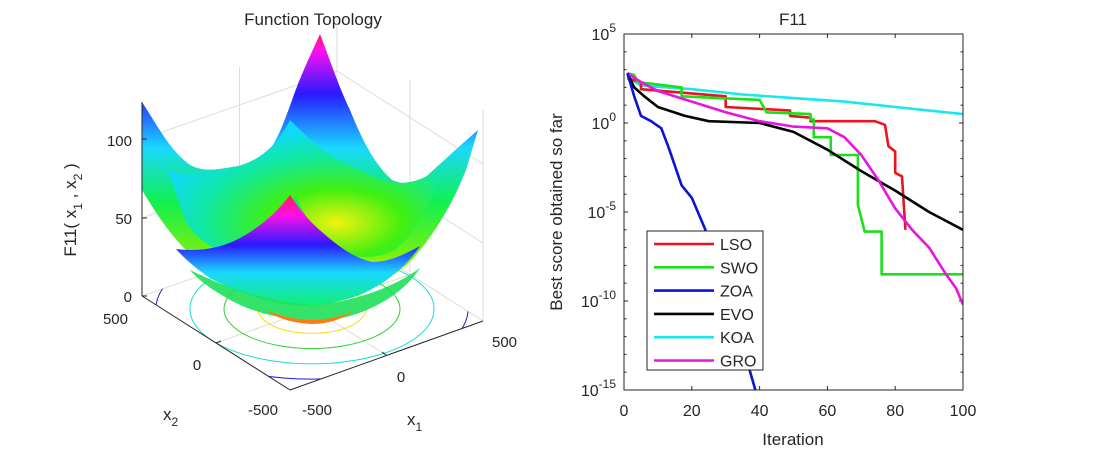 The height and width of the screenshot is (453, 1094). Describe the element at coordinates (305, 294) in the screenshot. I see `surface-bottom` at that location.